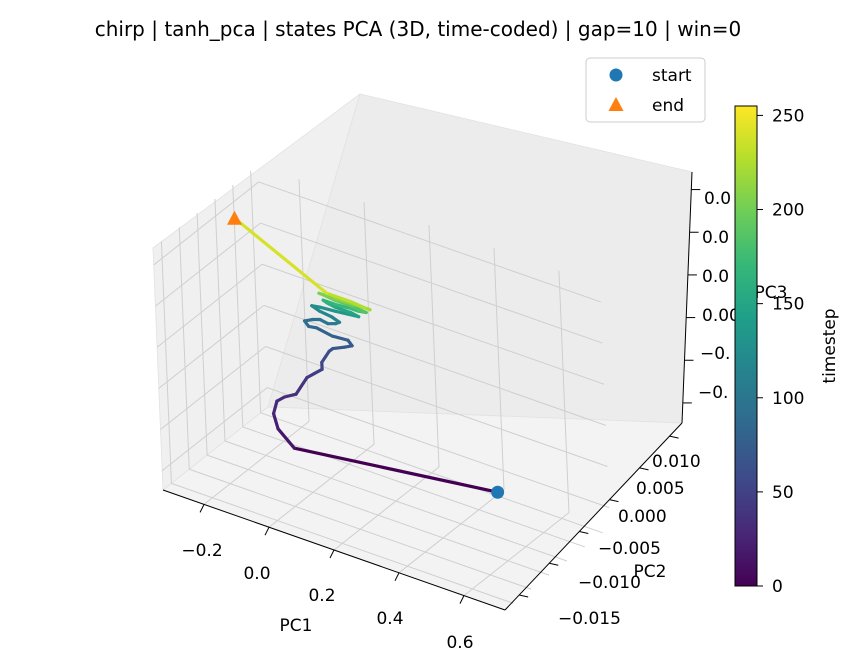 The width and height of the screenshot is (856, 670). I want to click on y-tick-label: −0.005, so click(629, 549).